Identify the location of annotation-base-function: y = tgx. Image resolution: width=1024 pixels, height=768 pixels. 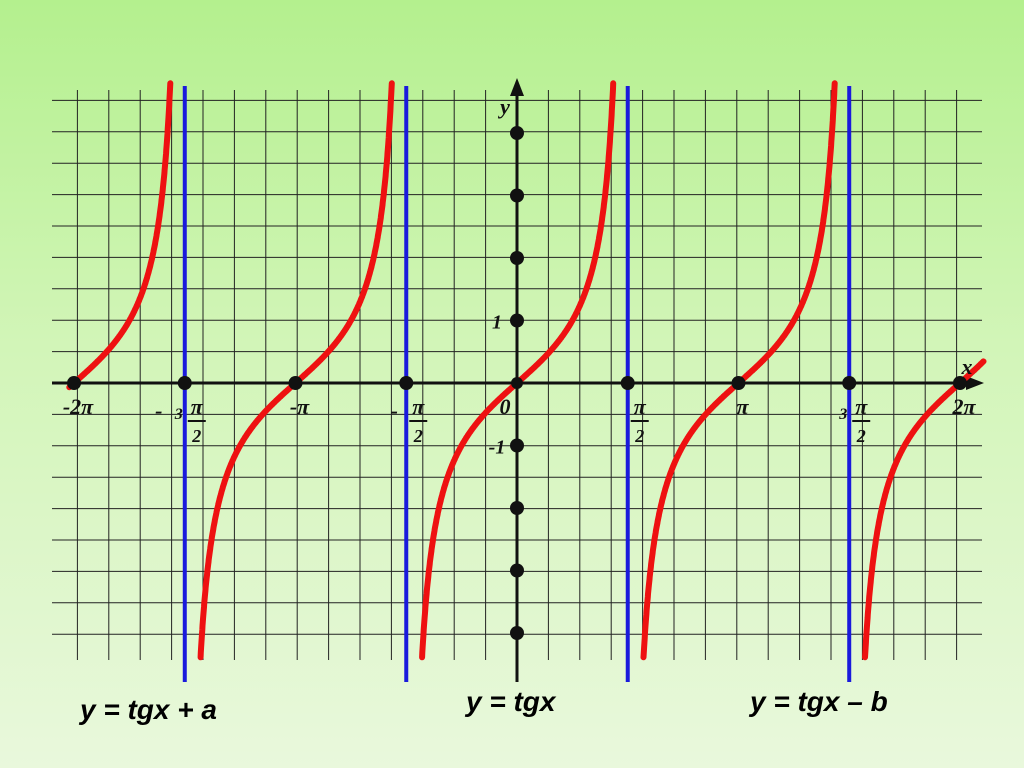
(511, 701).